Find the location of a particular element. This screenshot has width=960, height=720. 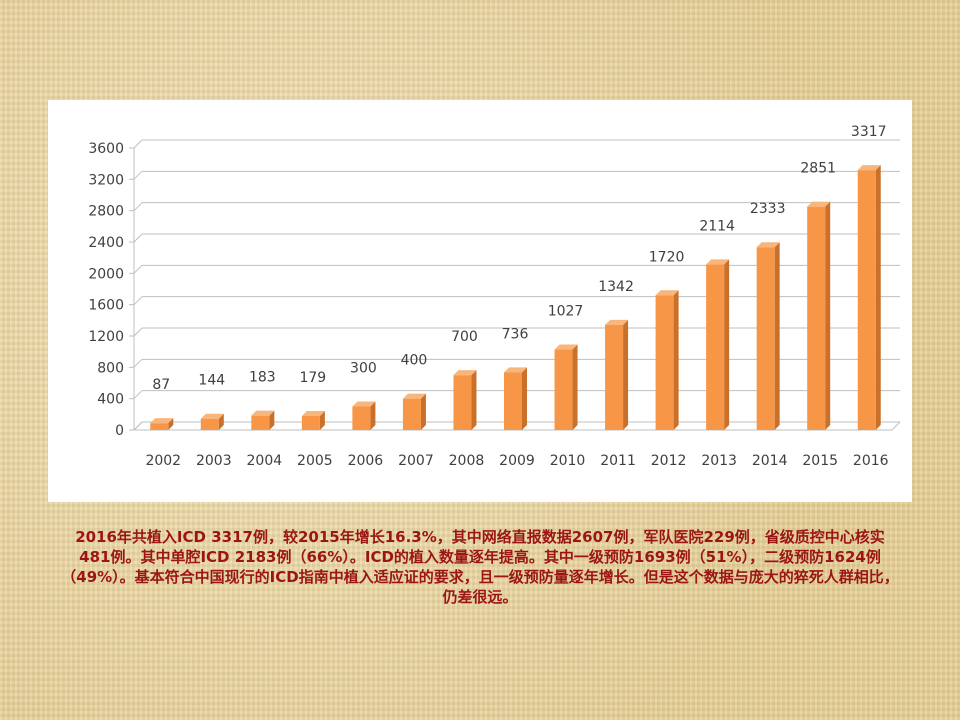

floor-edge-right is located at coordinates (896, 426).